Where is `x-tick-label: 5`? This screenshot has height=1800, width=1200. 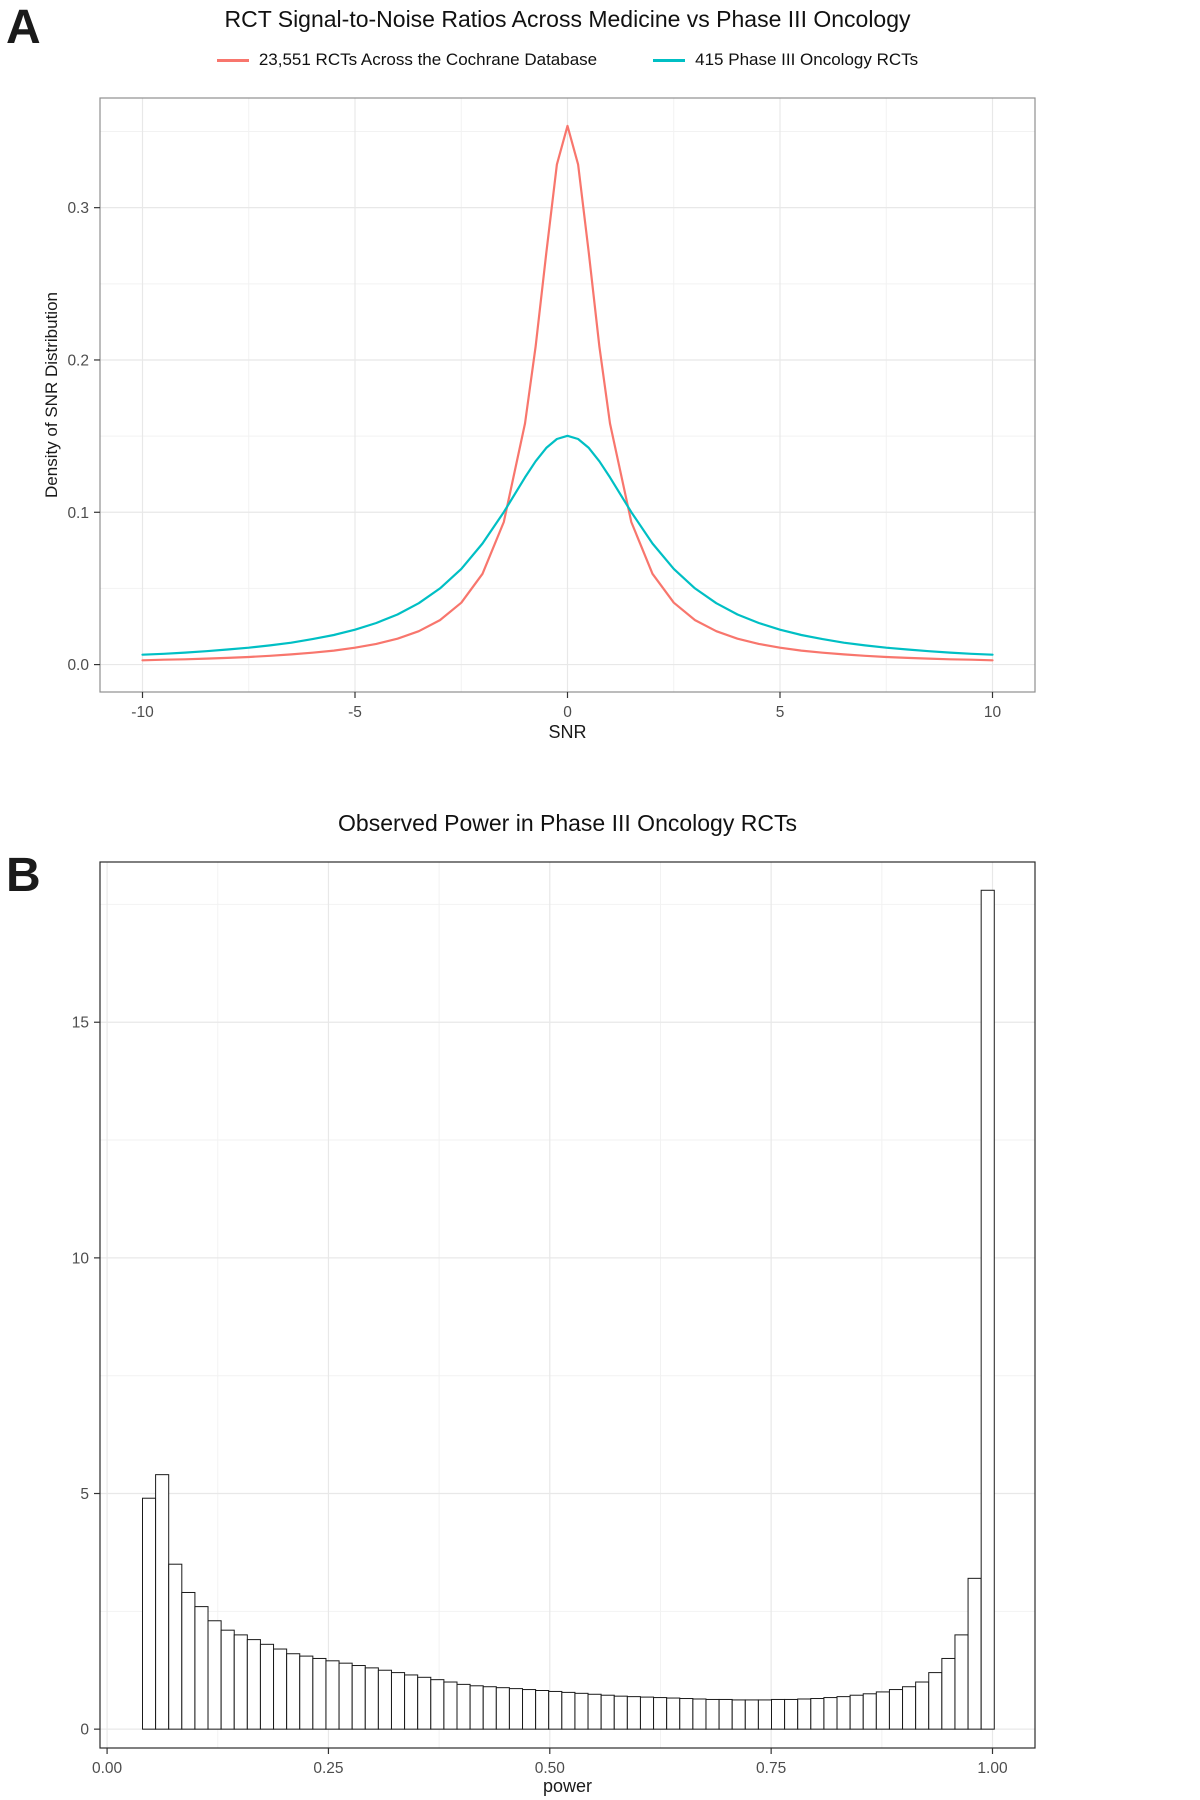 x-tick-label: 5 is located at coordinates (780, 712).